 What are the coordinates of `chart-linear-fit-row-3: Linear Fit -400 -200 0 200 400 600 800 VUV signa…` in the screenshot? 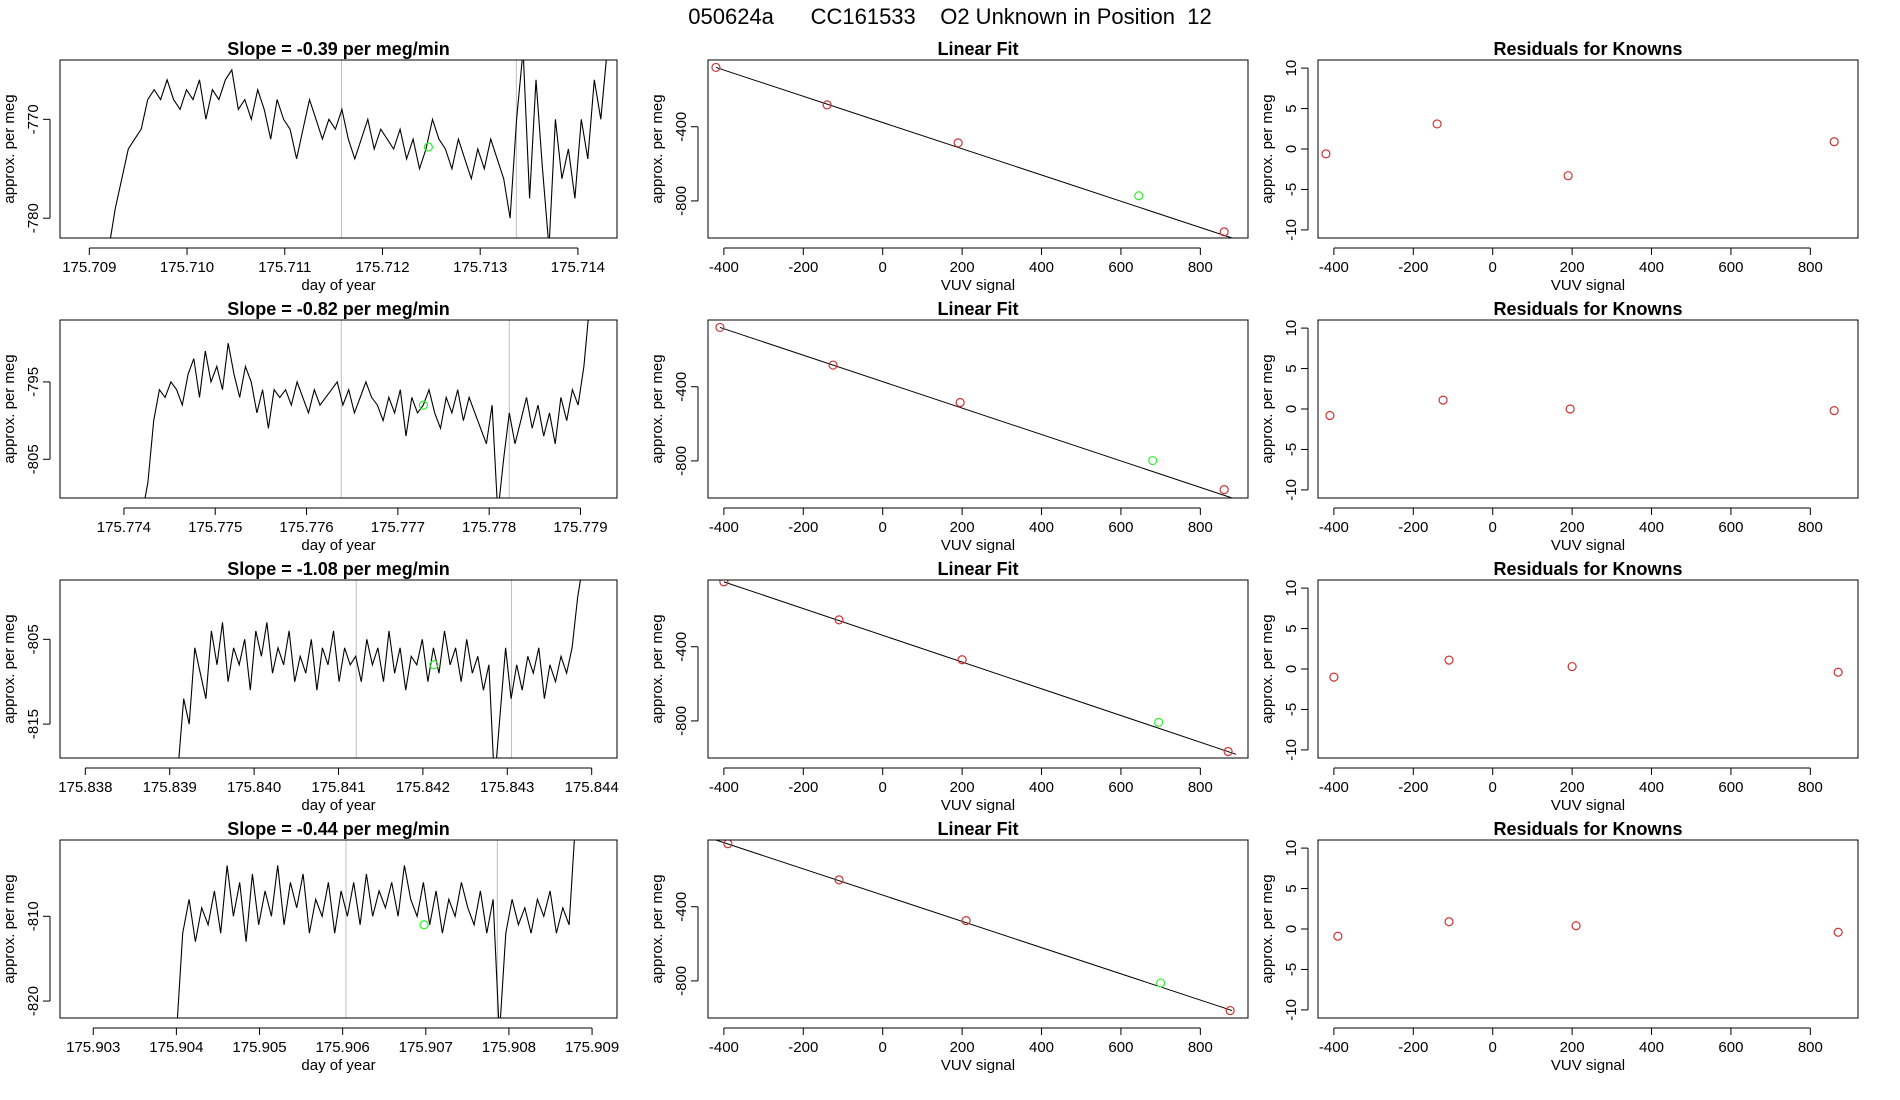 It's located at (949, 686).